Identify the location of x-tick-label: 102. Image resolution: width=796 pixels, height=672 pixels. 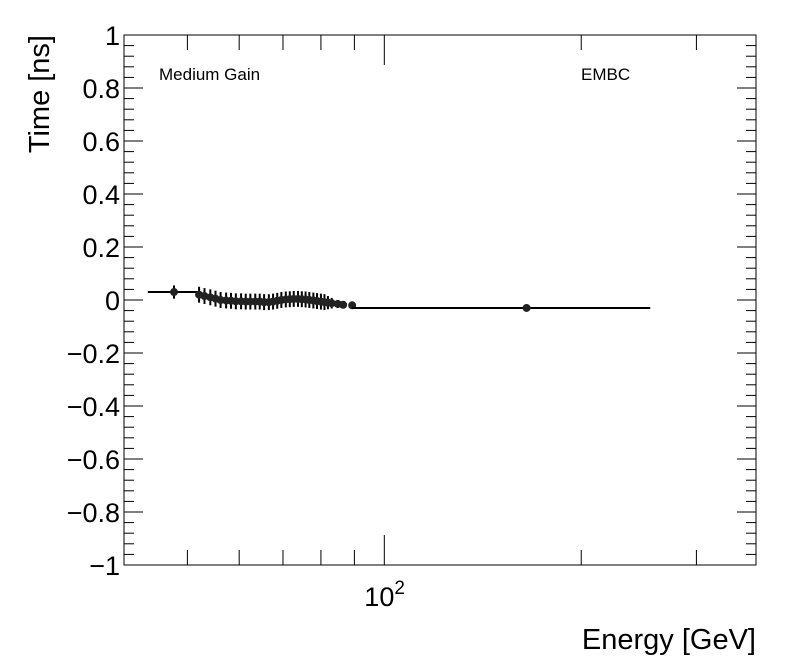
(384, 595).